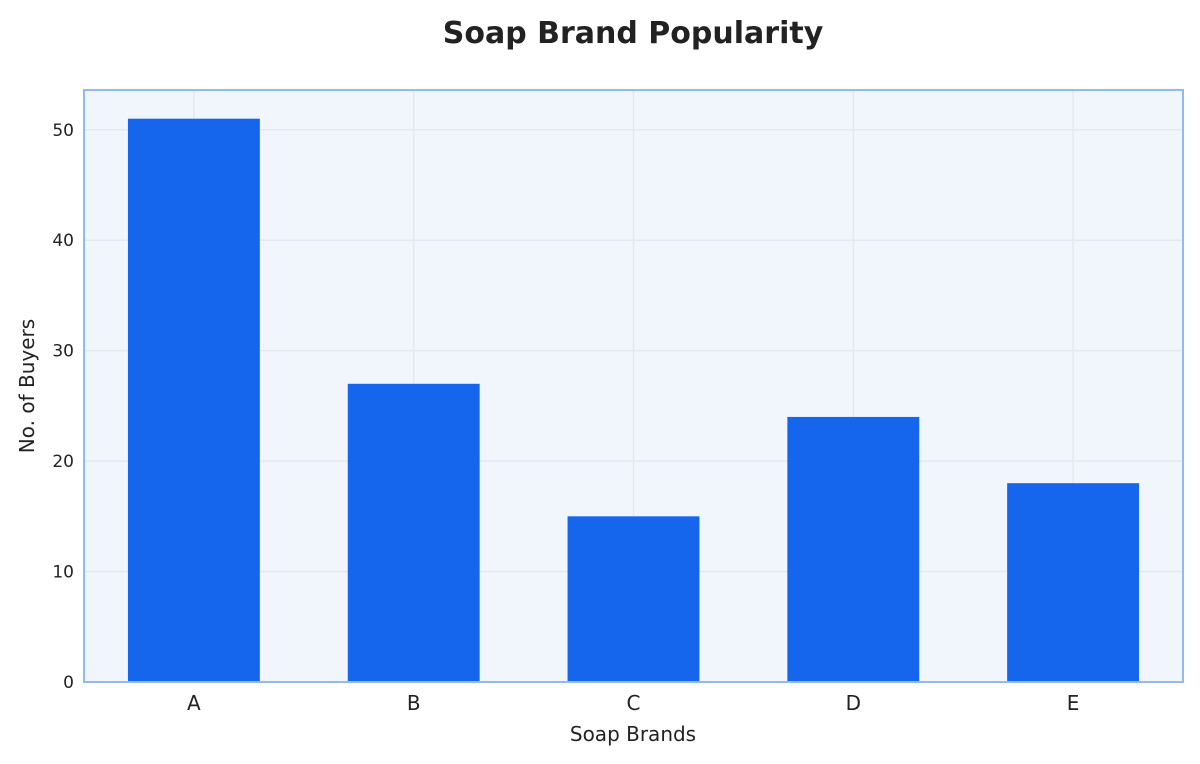 The width and height of the screenshot is (1200, 764). Describe the element at coordinates (853, 549) in the screenshot. I see `bar-d` at that location.